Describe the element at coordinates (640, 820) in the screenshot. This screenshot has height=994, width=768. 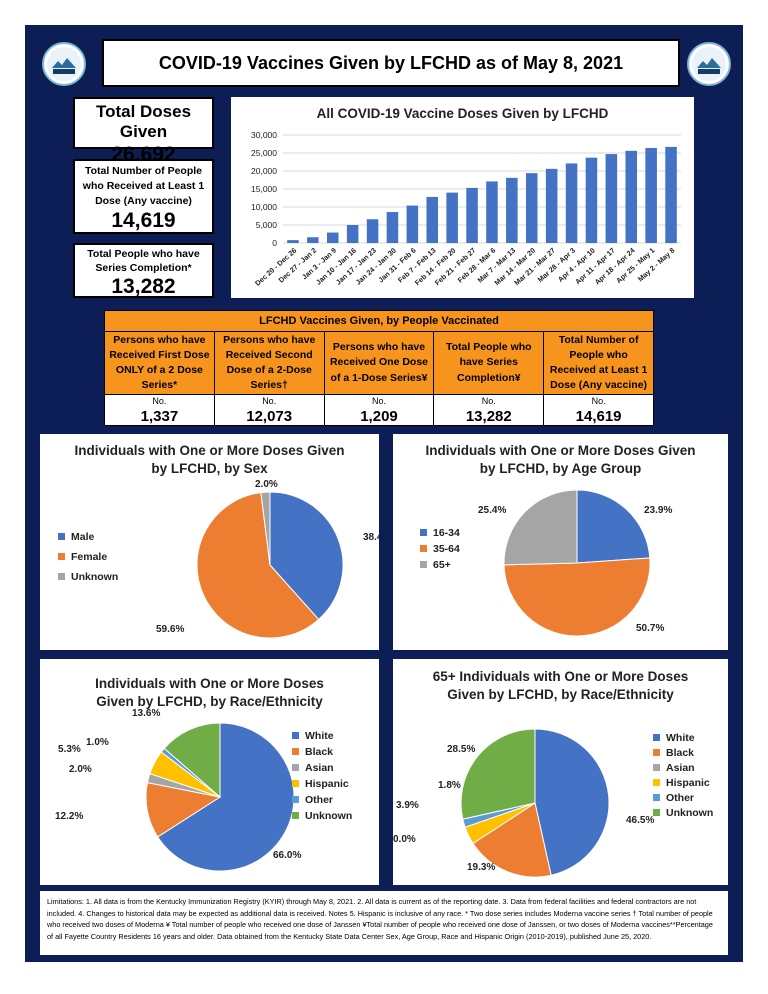
I see `pie-value-label: 46.5%` at that location.